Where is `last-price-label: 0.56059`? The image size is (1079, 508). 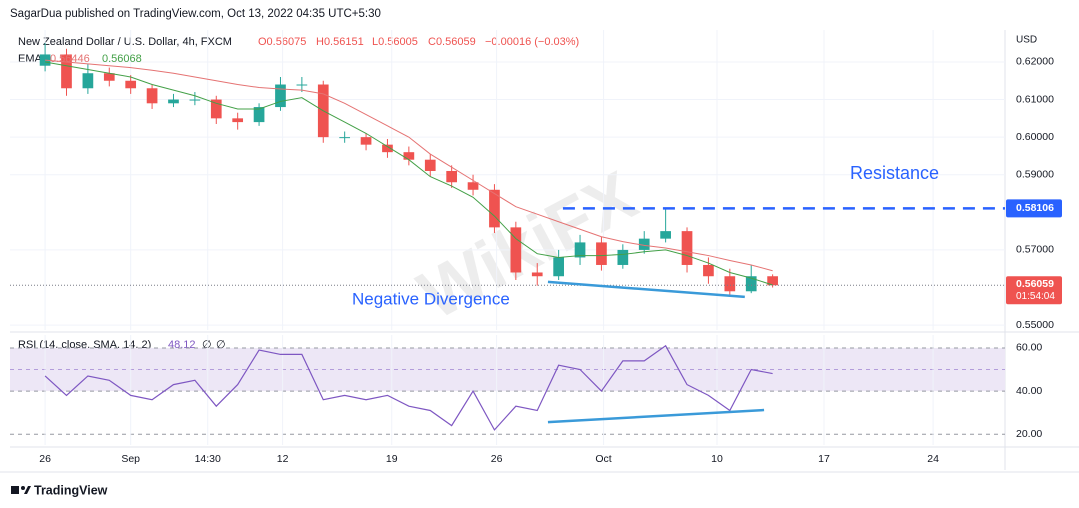
last-price-label: 0.56059 is located at coordinates (1035, 284).